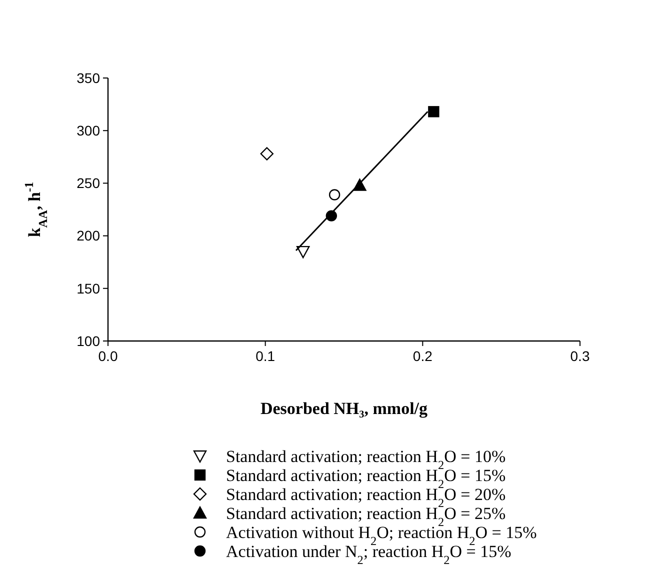  What do you see at coordinates (422, 356) in the screenshot?
I see `x-tick-label: 0.2` at bounding box center [422, 356].